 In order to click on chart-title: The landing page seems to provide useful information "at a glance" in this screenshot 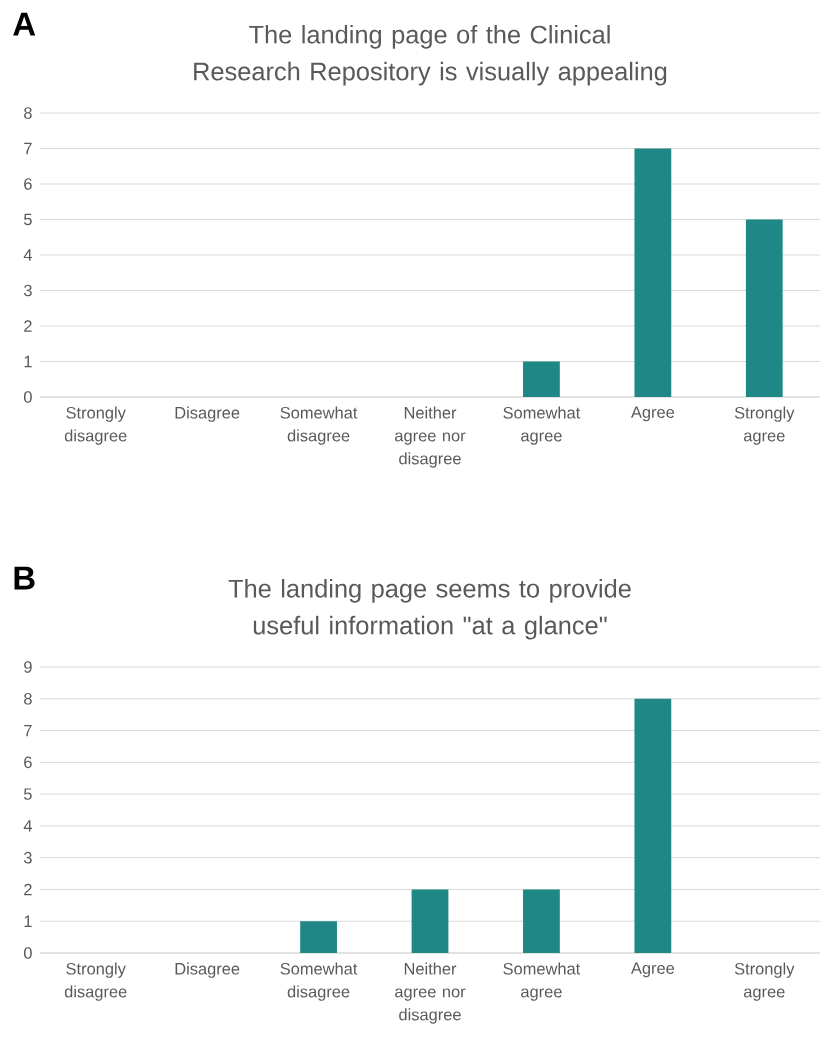, I will do `click(429, 609)`.